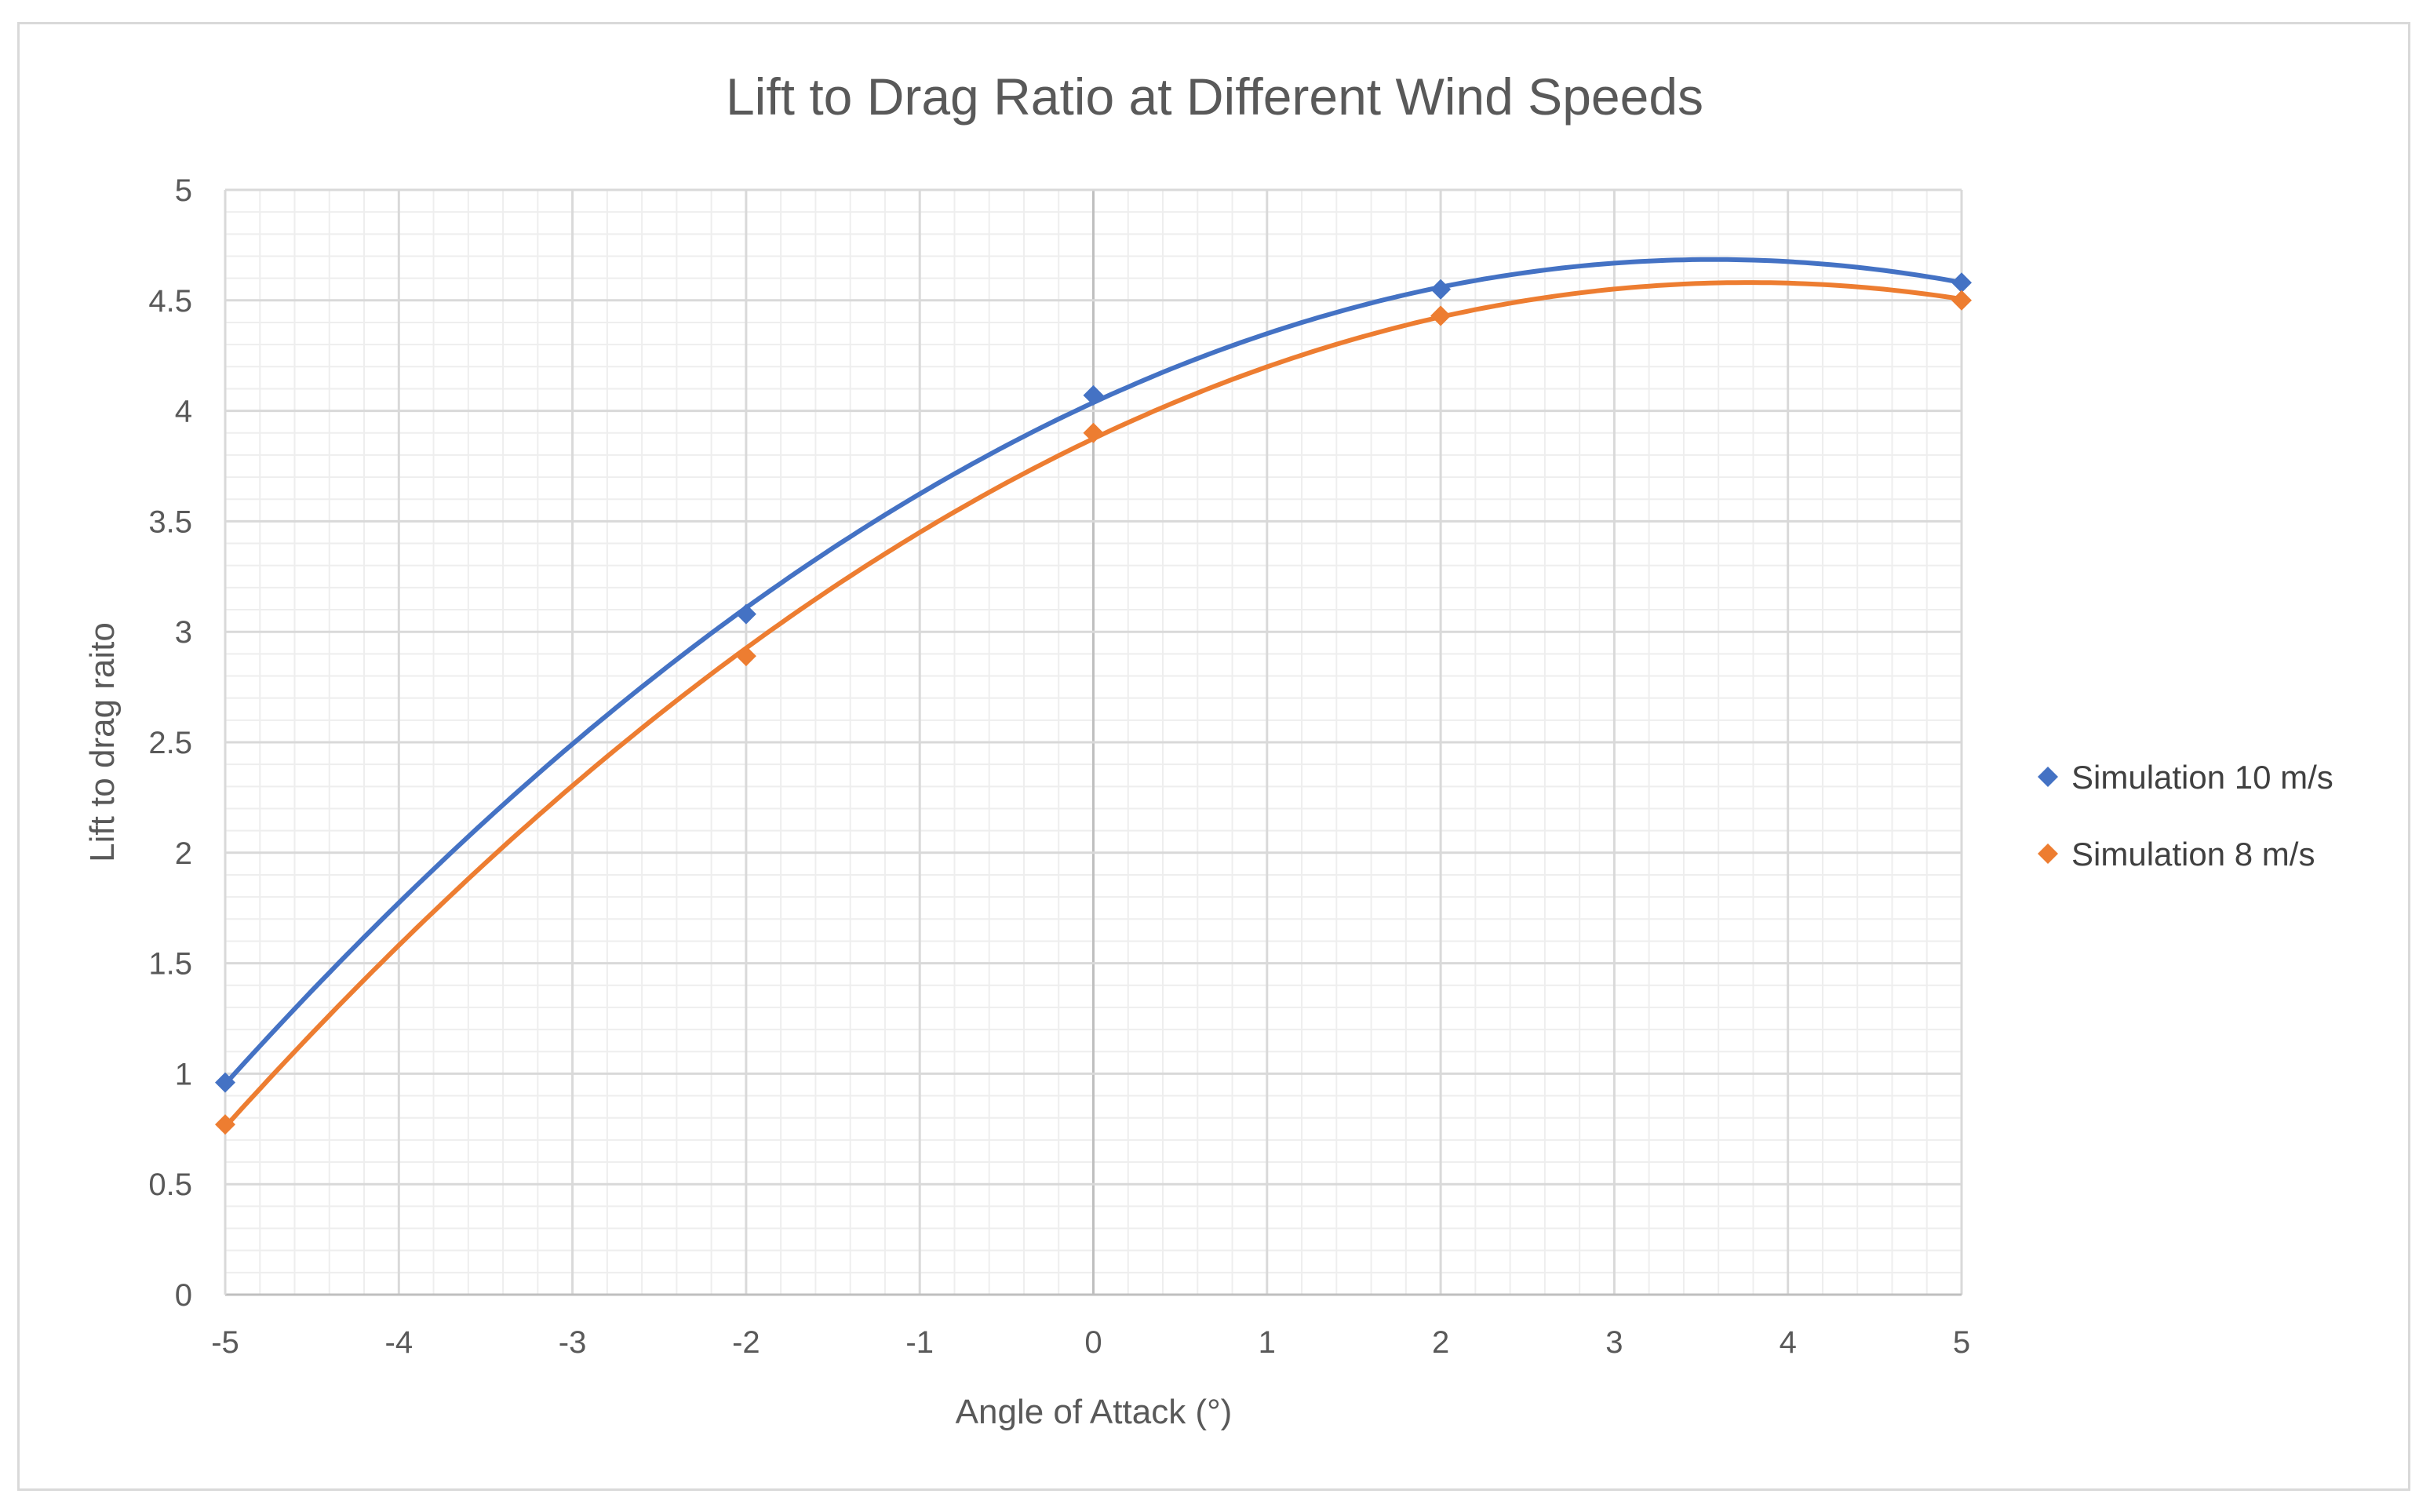  What do you see at coordinates (573, 1343) in the screenshot?
I see `x-tick-label: -3` at bounding box center [573, 1343].